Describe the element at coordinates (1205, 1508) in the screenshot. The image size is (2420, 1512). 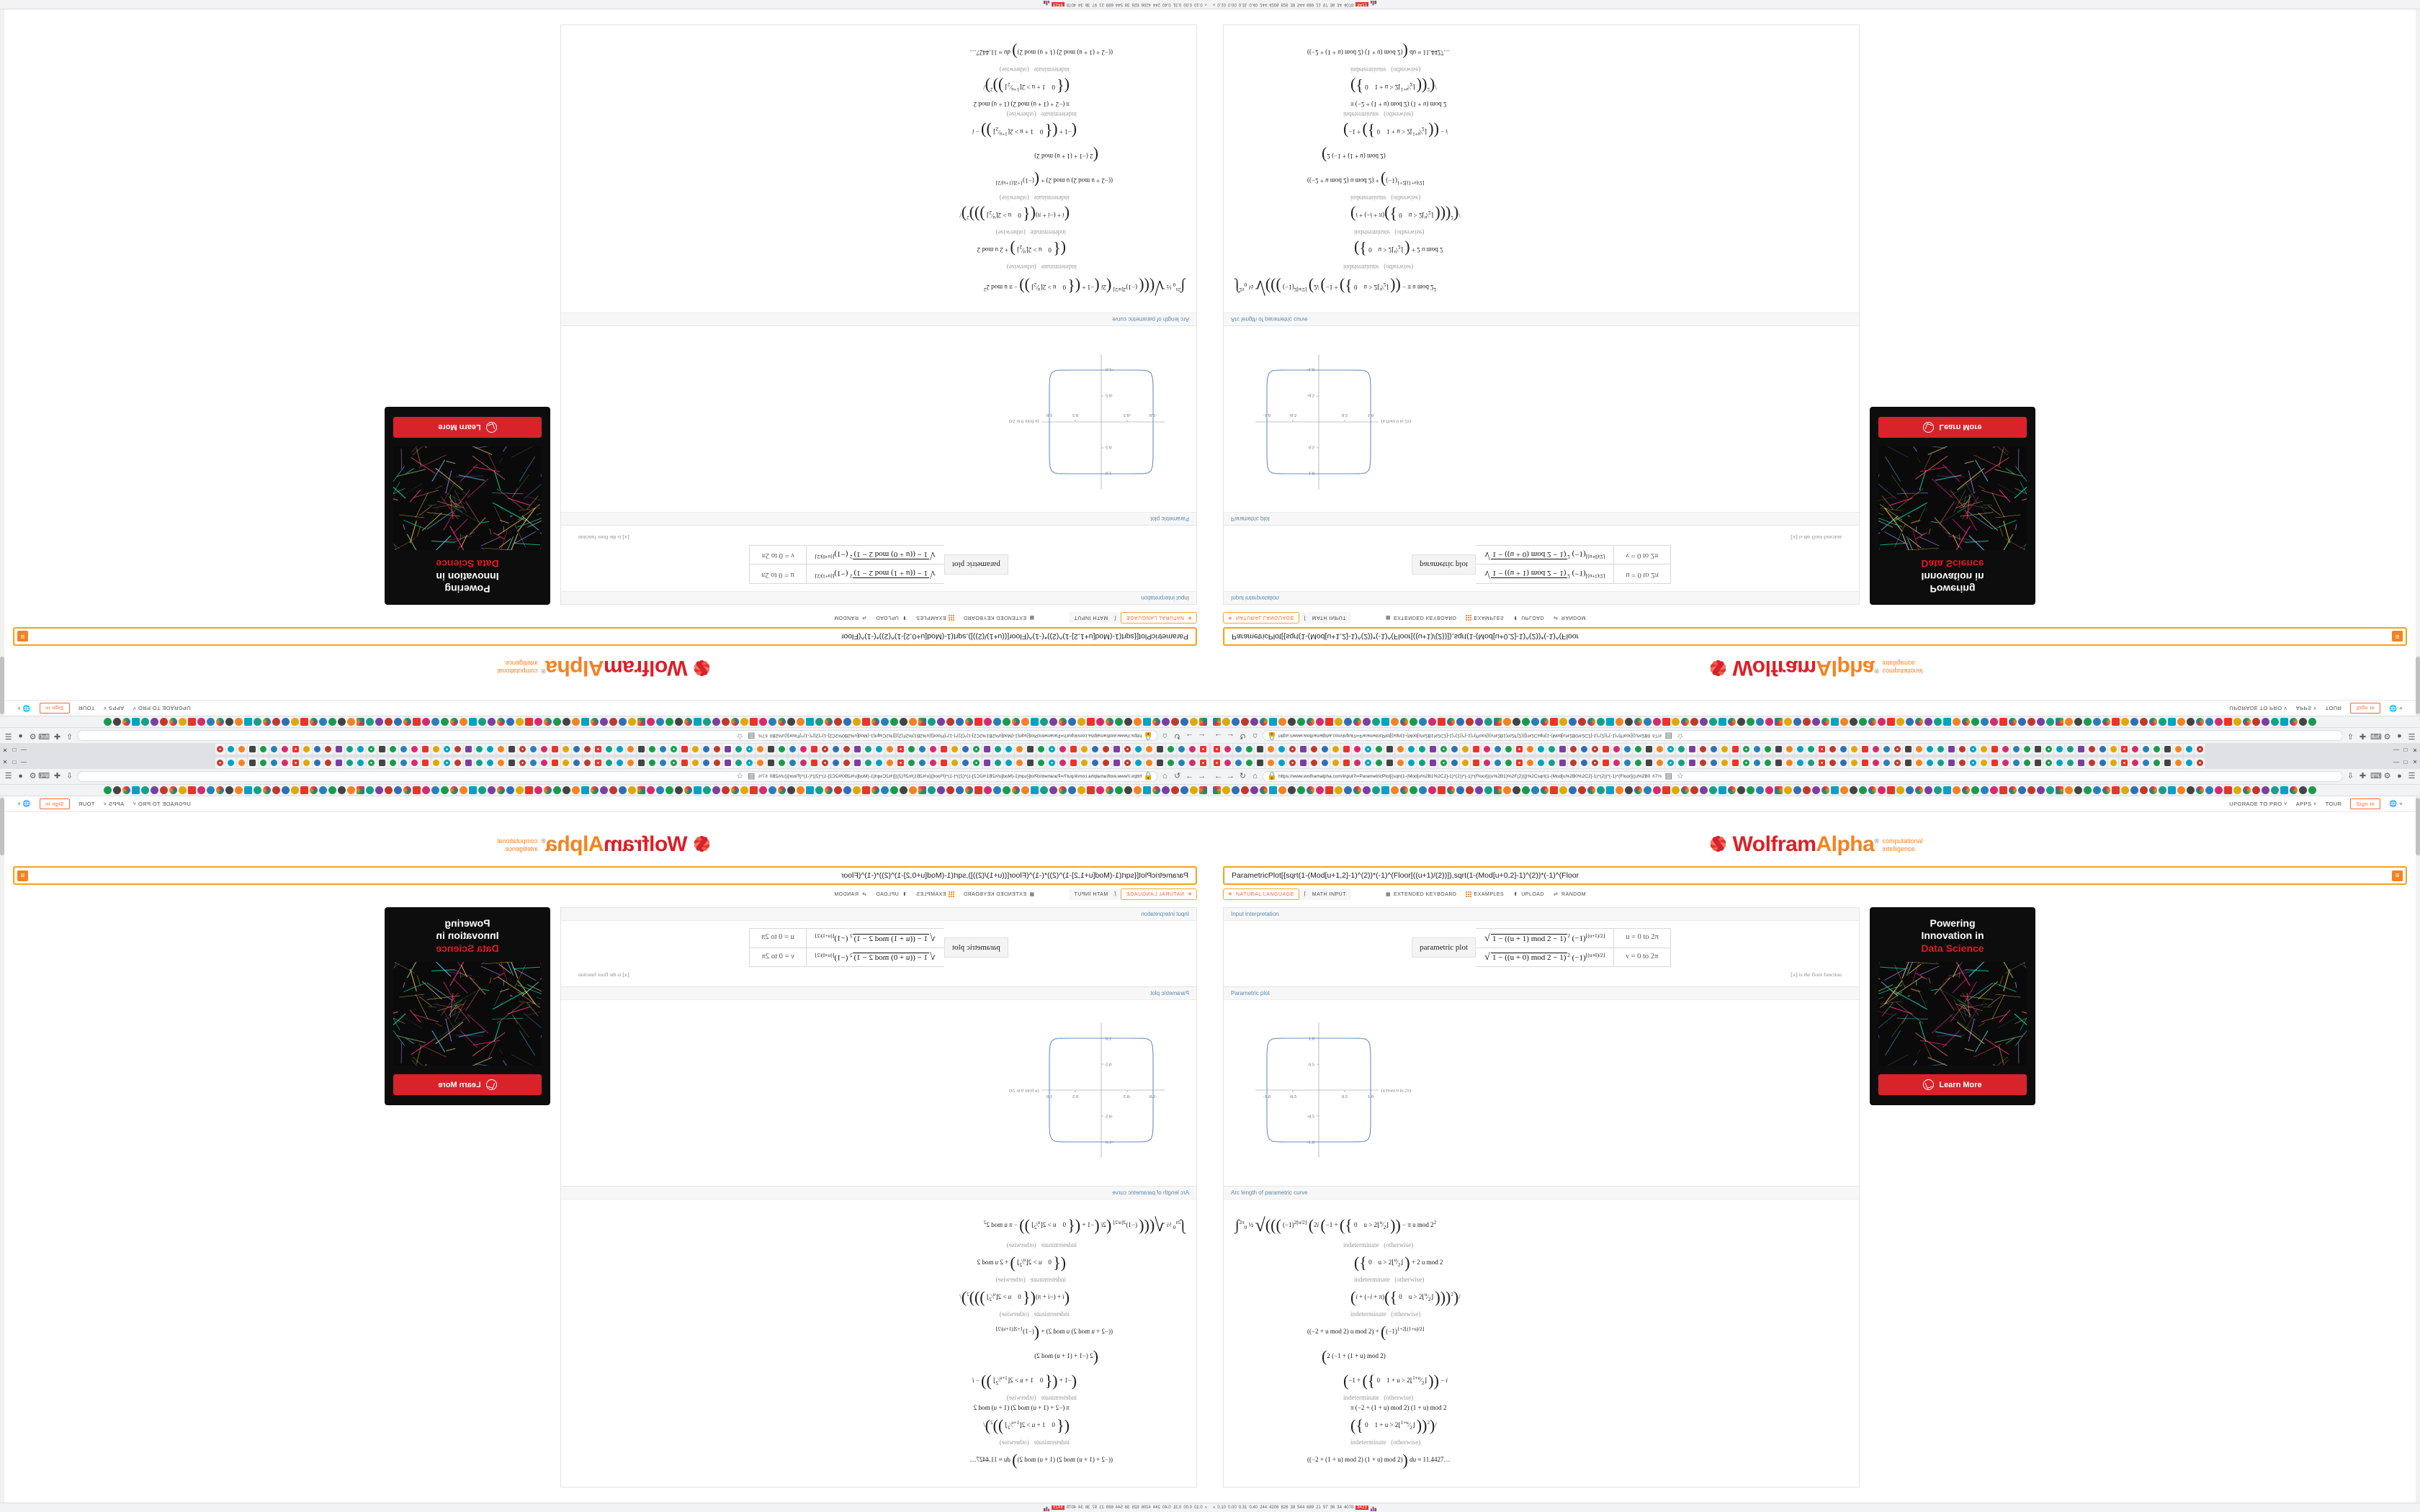
I see `statusbar-caret: «` at that location.